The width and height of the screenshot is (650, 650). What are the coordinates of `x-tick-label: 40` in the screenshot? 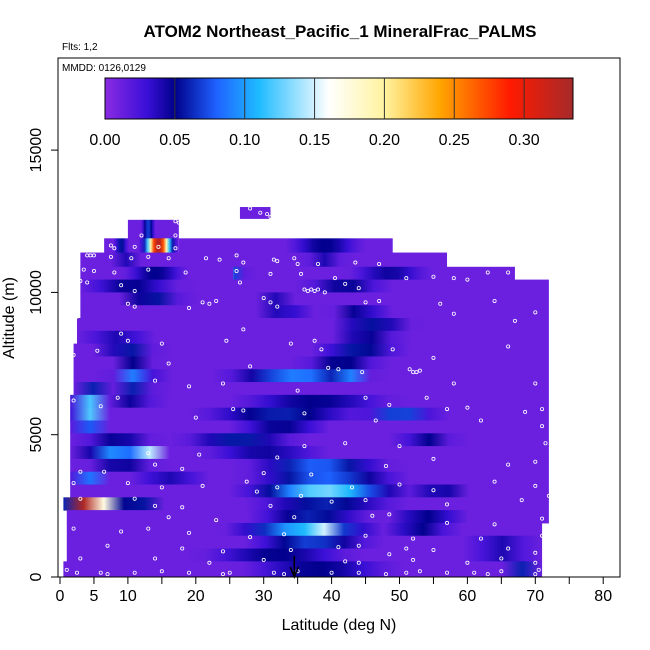 It's located at (332, 596).